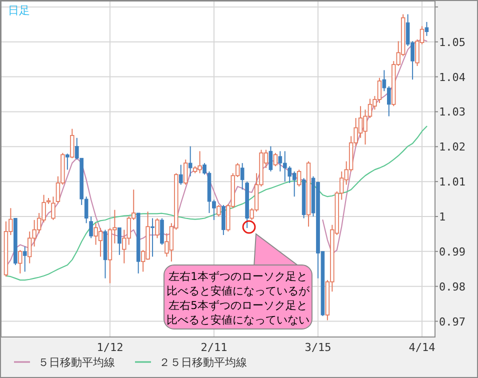 Image resolution: width=478 pixels, height=378 pixels. I want to click on x-tick-label: 1/12, so click(110, 347).